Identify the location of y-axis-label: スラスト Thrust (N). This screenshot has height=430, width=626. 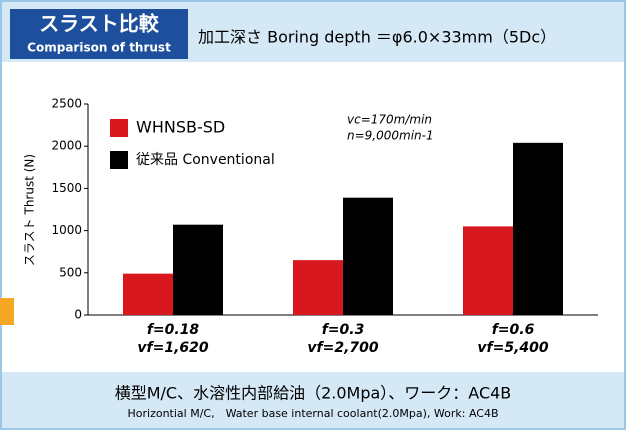
(30, 210).